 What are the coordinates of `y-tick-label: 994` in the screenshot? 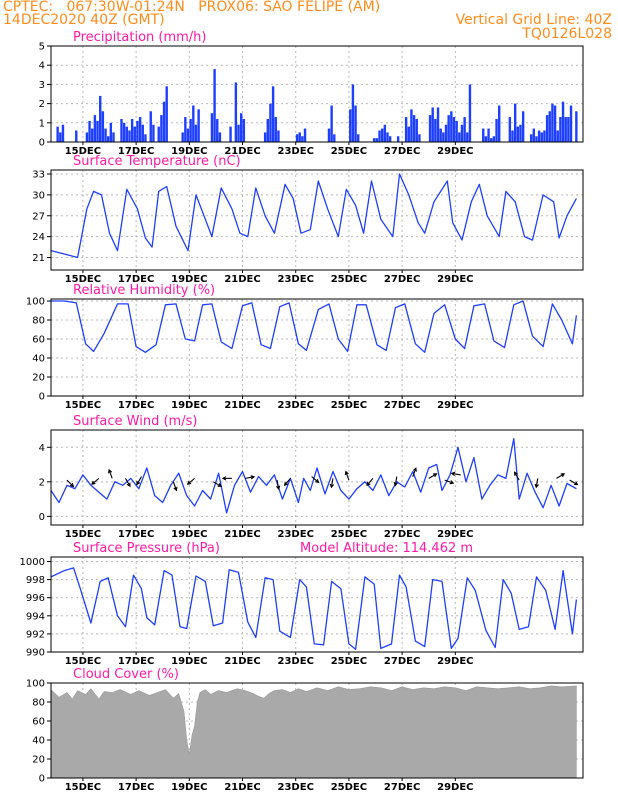 It's located at (35, 616).